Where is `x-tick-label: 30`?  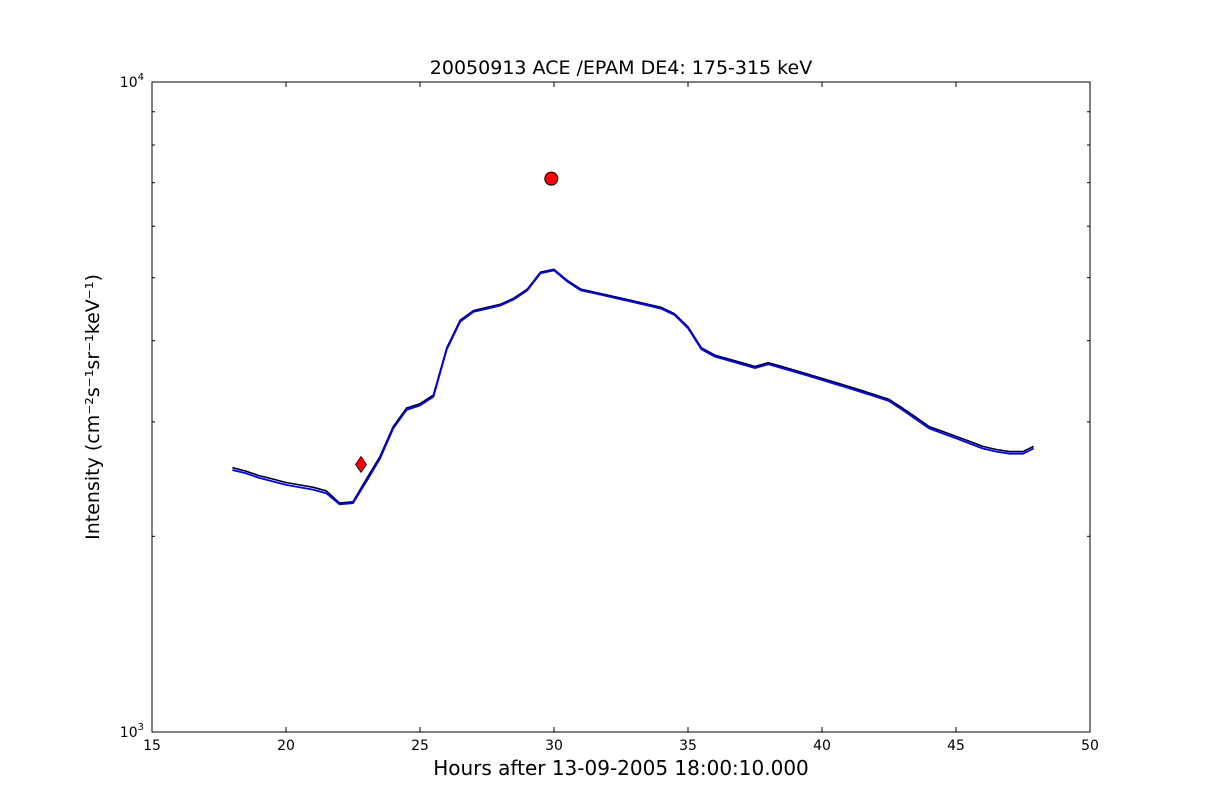 x-tick-label: 30 is located at coordinates (554, 746).